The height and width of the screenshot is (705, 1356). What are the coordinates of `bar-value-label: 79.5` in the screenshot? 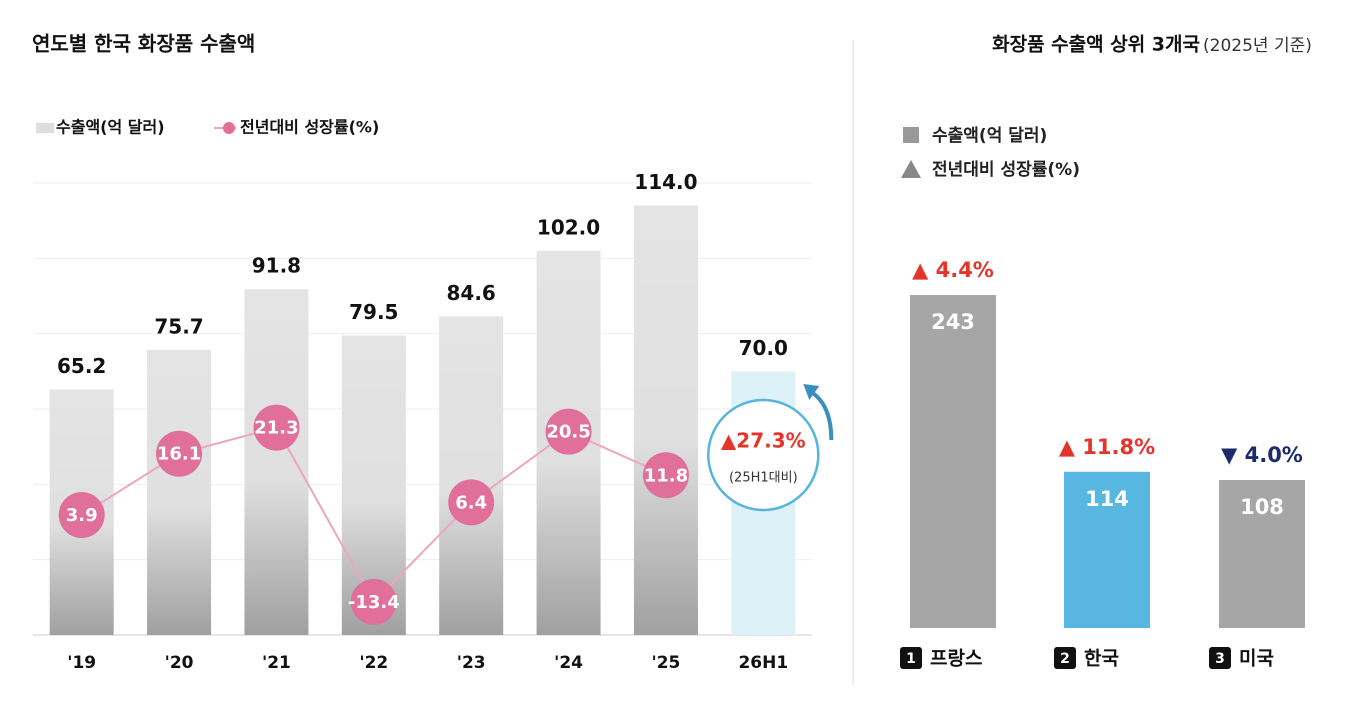 It's located at (373, 312).